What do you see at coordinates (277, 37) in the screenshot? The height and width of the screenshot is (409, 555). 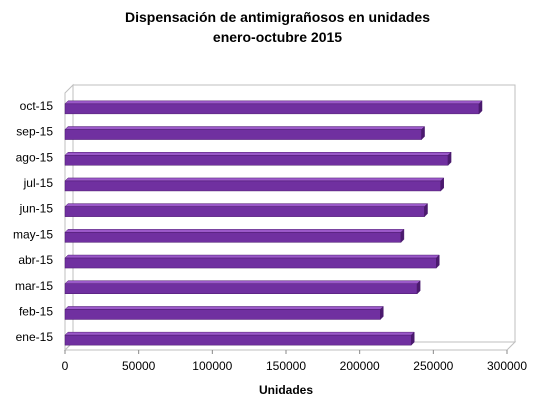 I see `chart-subtitle: enero-octubre 2015` at bounding box center [277, 37].